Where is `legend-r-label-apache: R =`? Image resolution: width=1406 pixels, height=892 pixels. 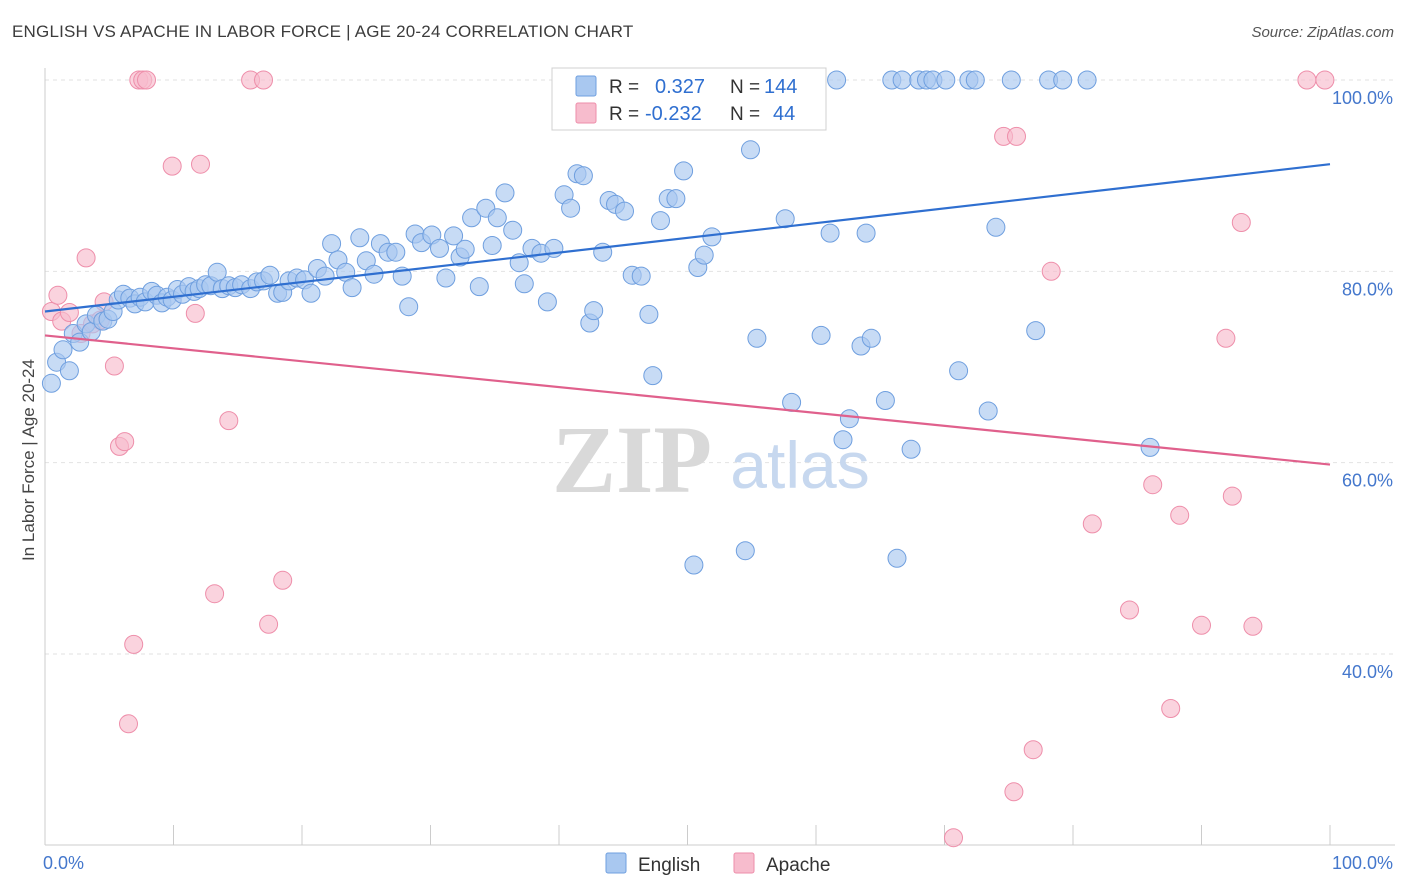
legend-r-label-apache: R = is located at coordinates (624, 114).